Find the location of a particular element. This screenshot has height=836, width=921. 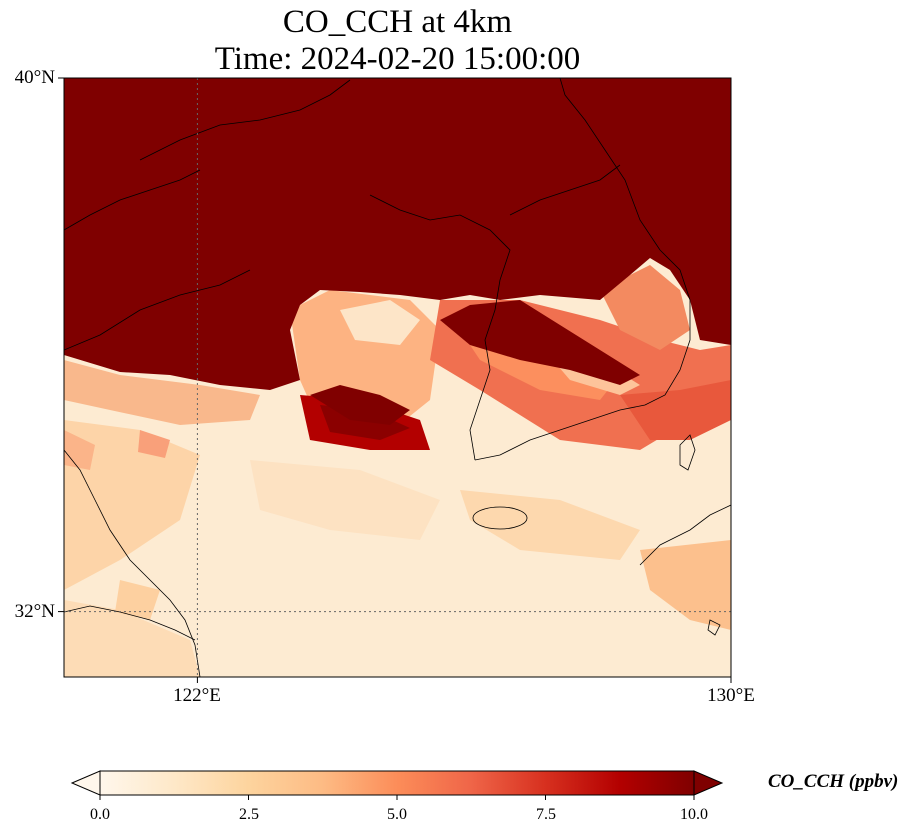

coastline-korea-west is located at coordinates (485, 370).